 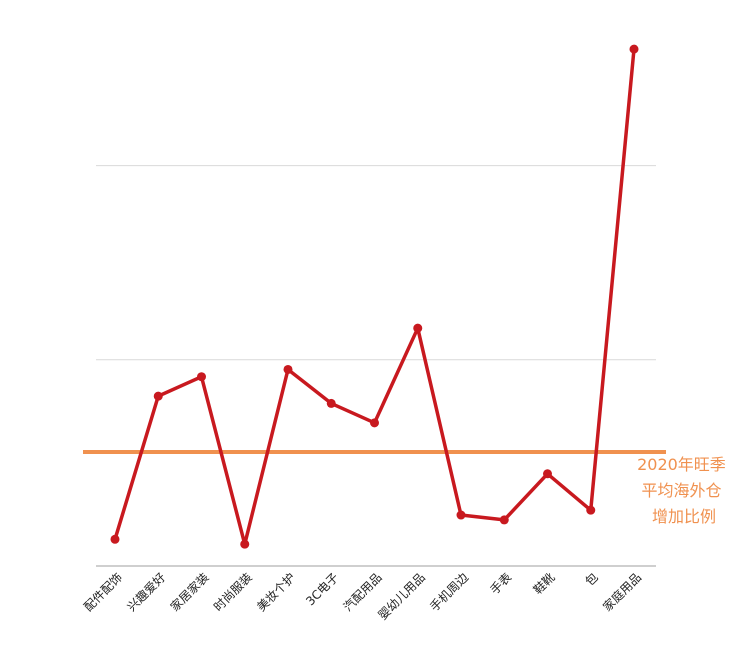 I want to click on x-tick-label: 婴幼儿用品, so click(x=402, y=596).